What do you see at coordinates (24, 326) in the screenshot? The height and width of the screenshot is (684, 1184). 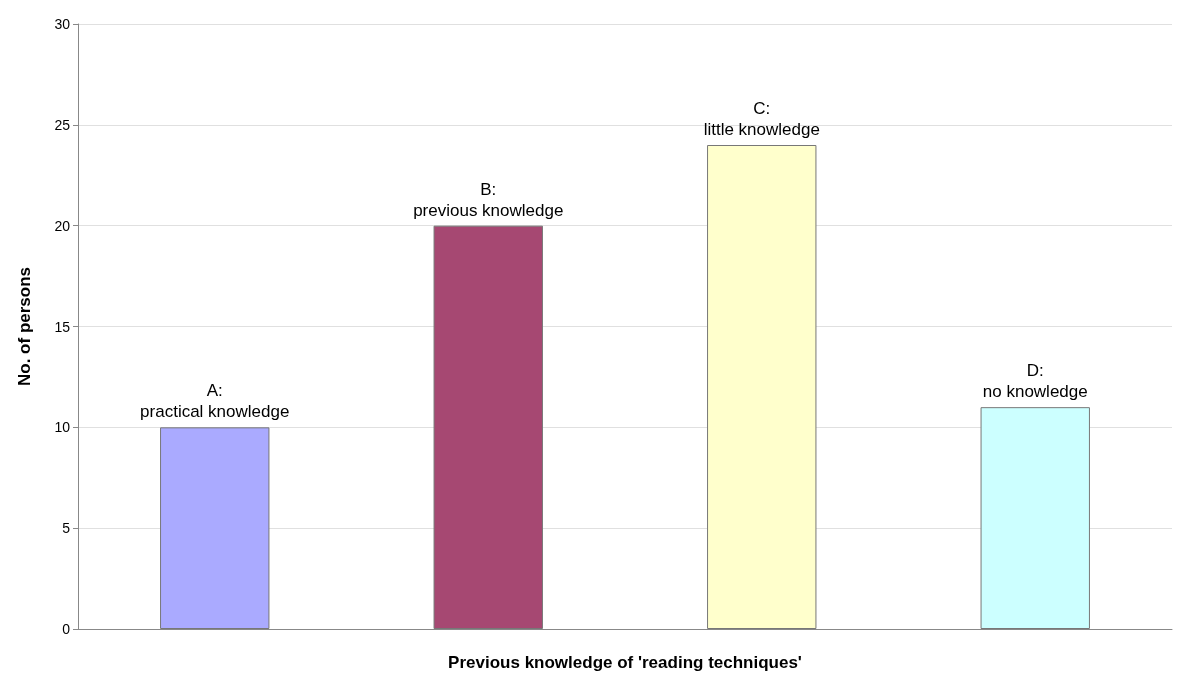 I see `y-axis-title: No. of persons` at bounding box center [24, 326].